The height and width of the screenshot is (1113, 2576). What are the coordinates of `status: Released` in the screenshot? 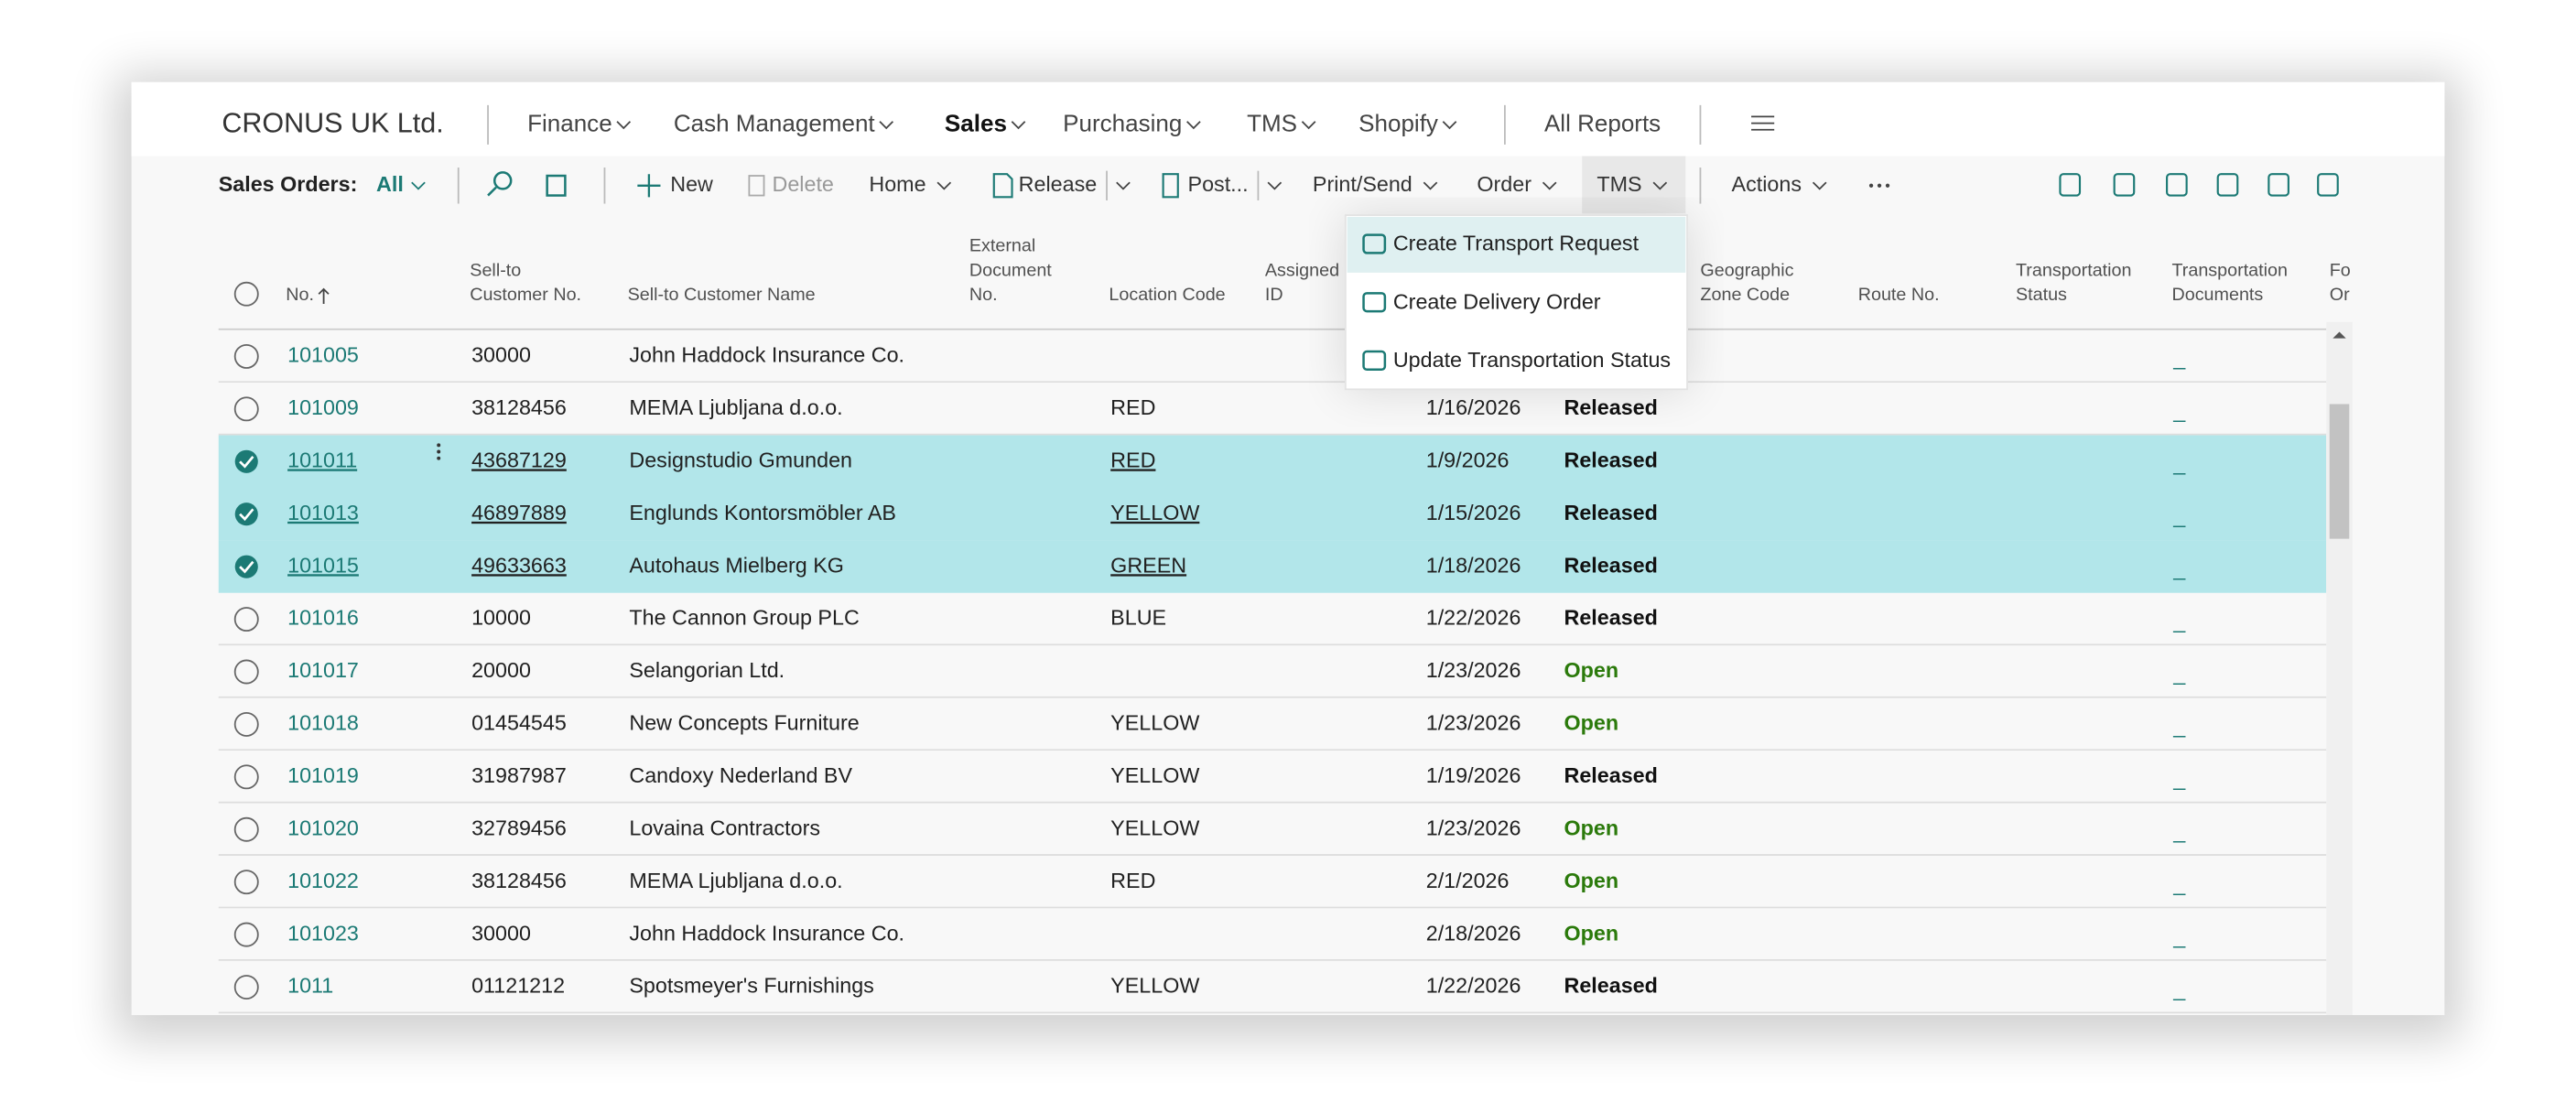 It's located at (1611, 775).